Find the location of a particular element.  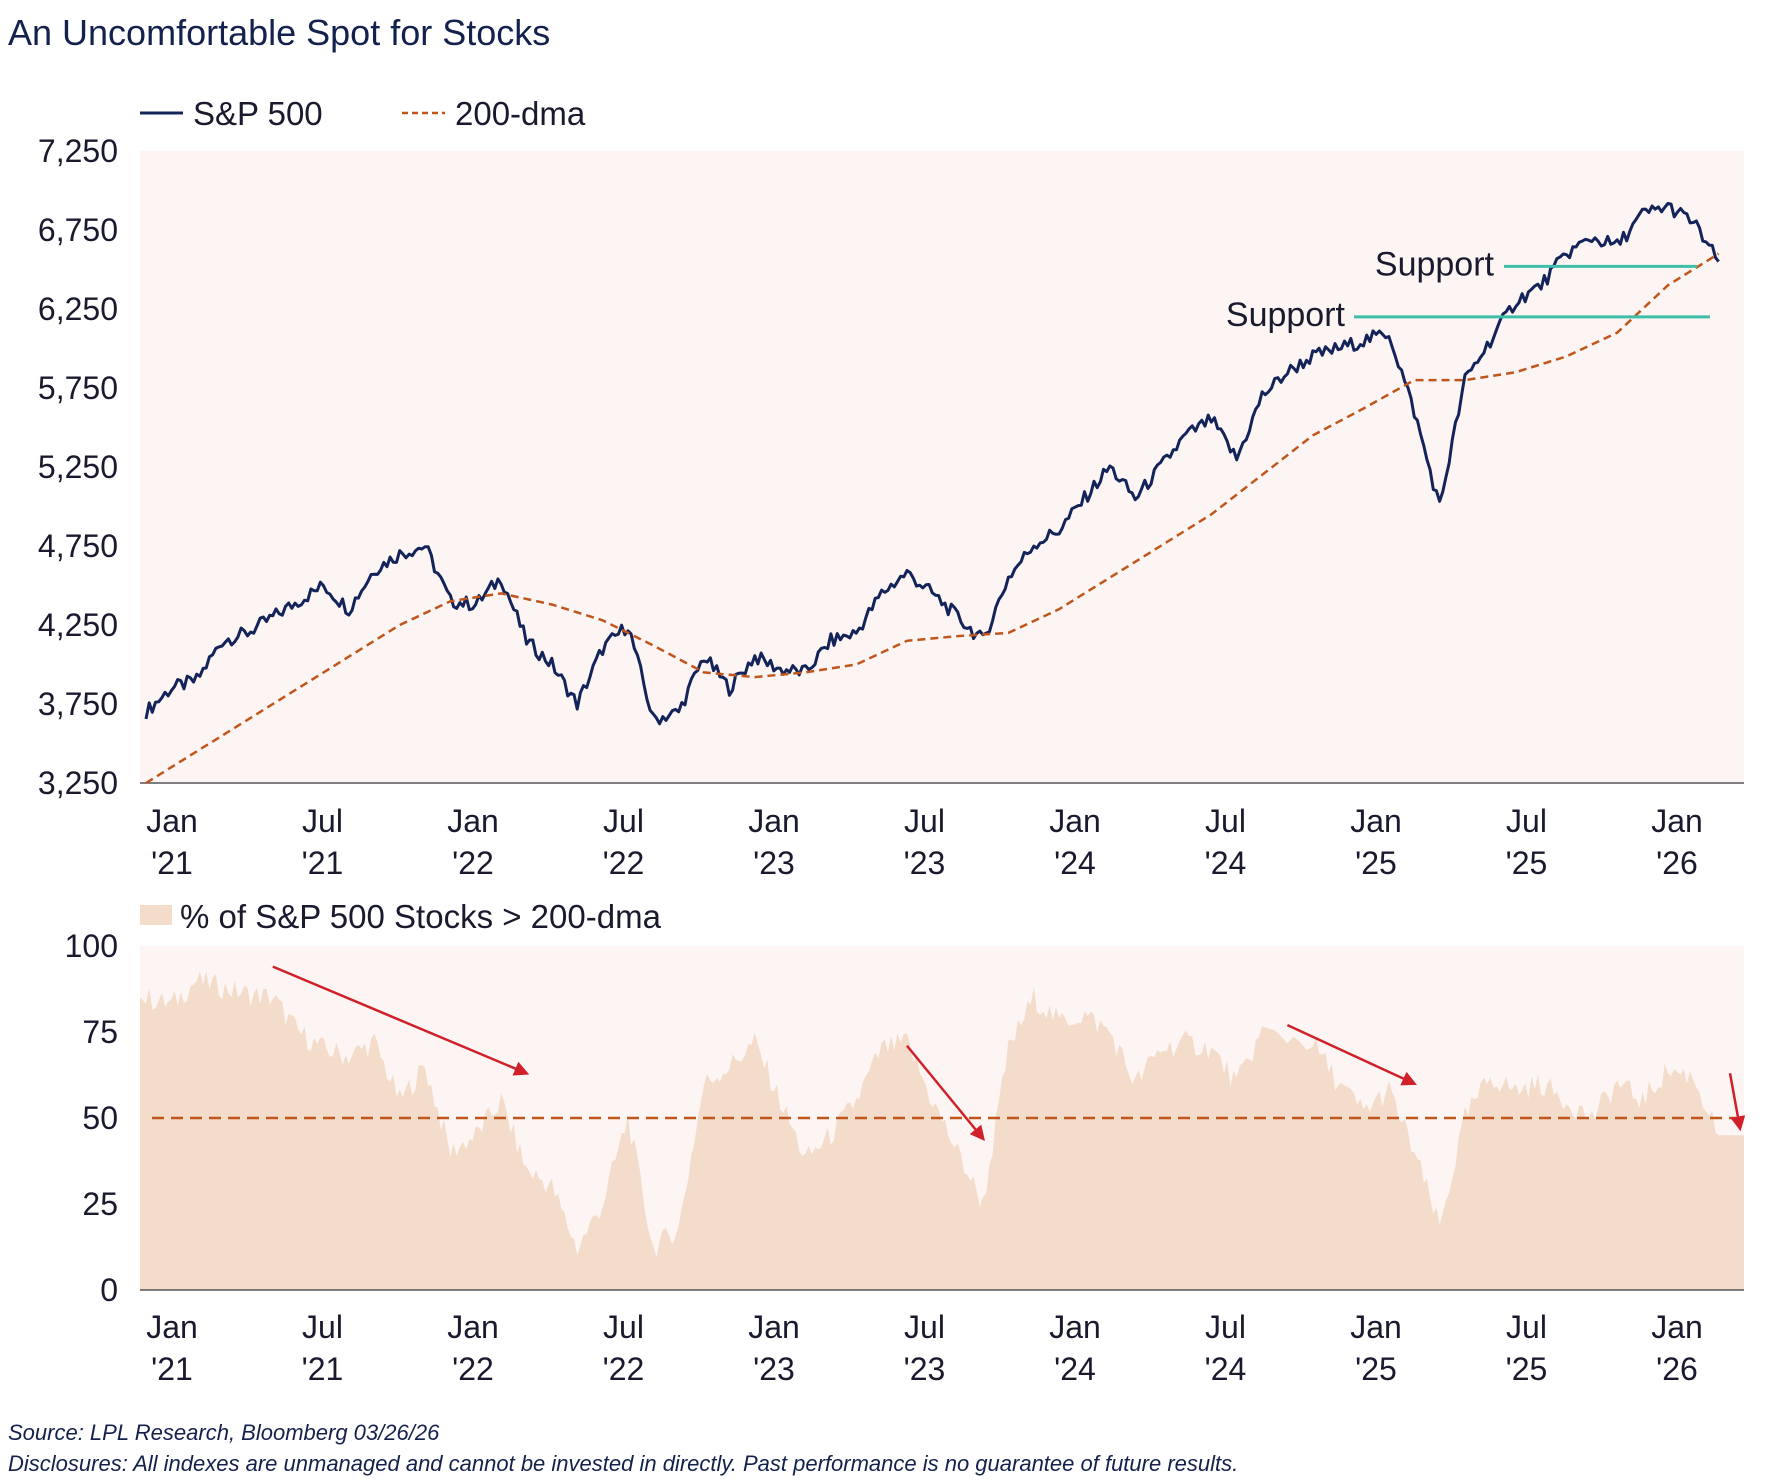

legend-area-swatch is located at coordinates (156, 915).